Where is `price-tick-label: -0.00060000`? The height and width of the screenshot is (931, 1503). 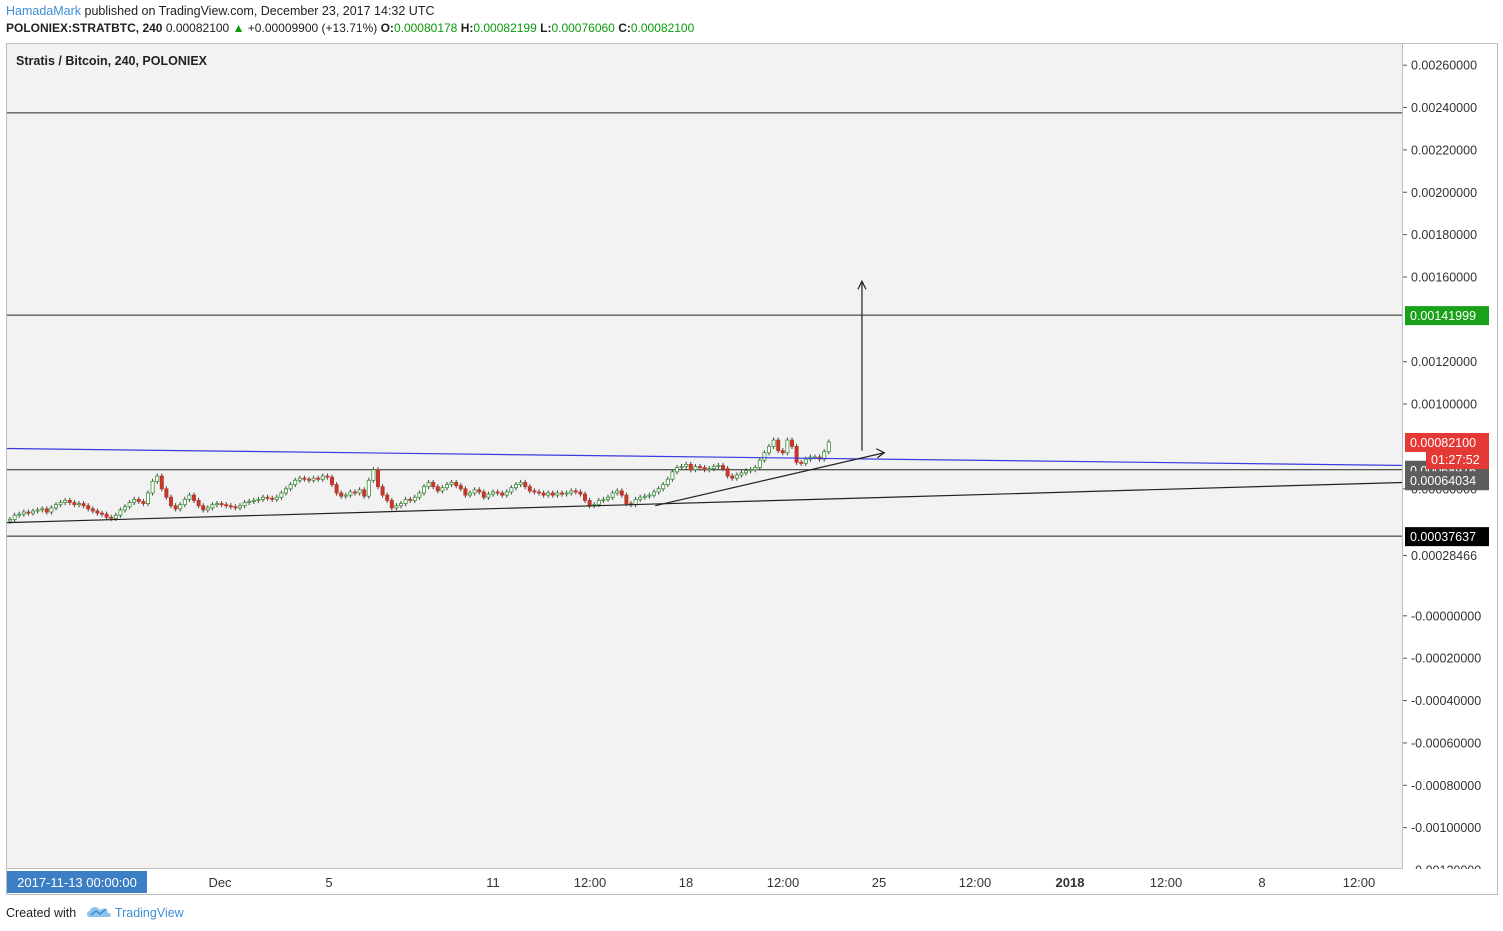
price-tick-label: -0.00060000 is located at coordinates (1446, 743).